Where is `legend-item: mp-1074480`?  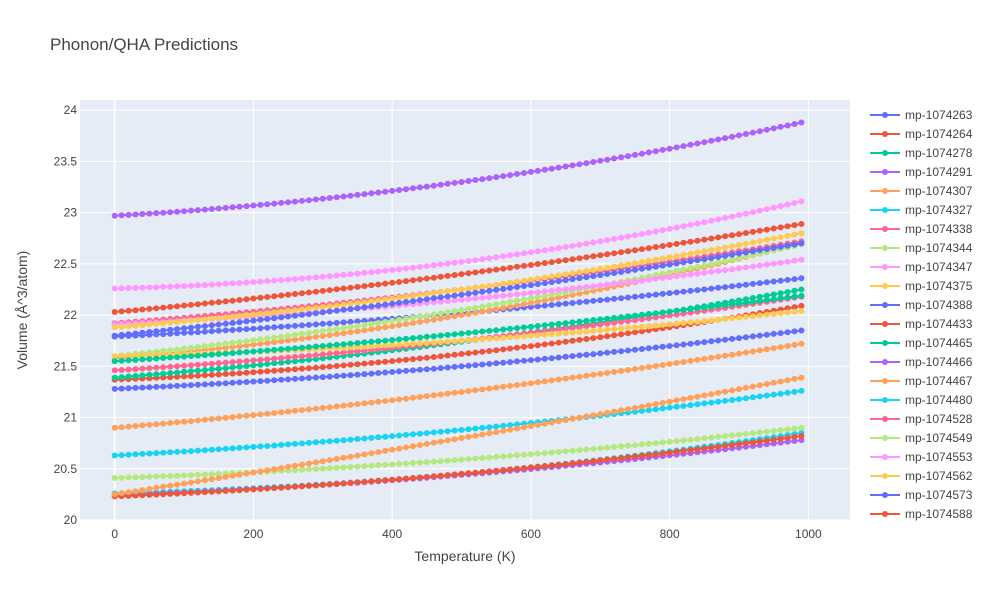 legend-item: mp-1074480 is located at coordinates (921, 400).